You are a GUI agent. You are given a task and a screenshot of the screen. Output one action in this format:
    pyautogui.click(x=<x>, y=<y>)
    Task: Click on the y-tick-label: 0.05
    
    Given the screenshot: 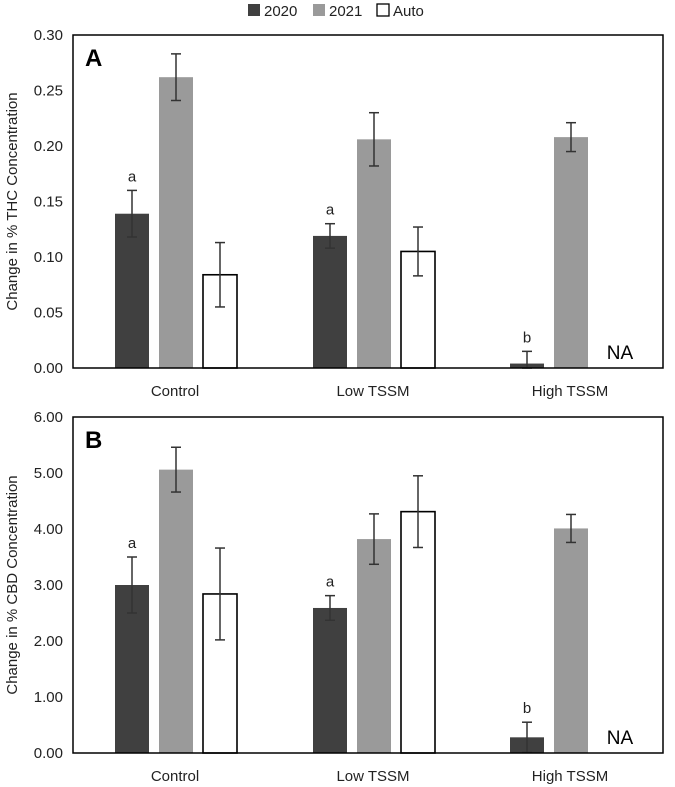 What is the action you would take?
    pyautogui.click(x=48, y=313)
    